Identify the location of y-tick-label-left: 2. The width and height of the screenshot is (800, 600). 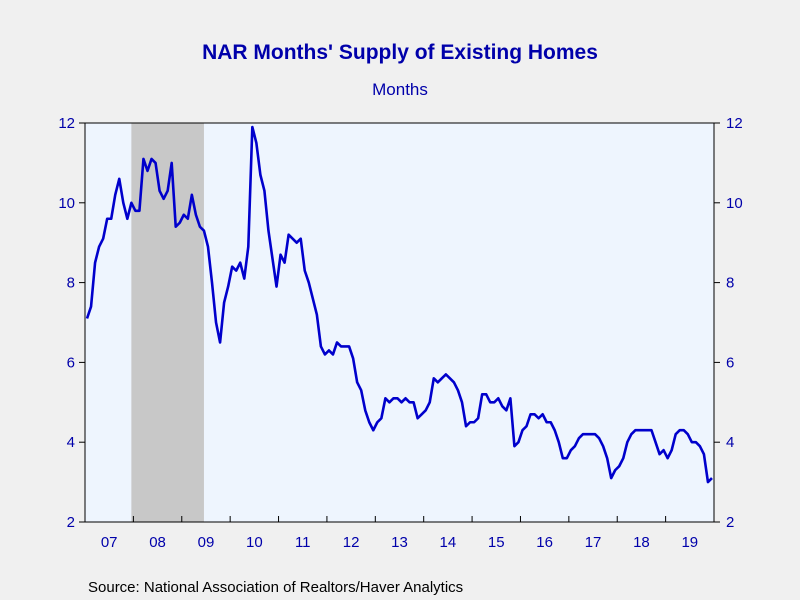
(71, 522).